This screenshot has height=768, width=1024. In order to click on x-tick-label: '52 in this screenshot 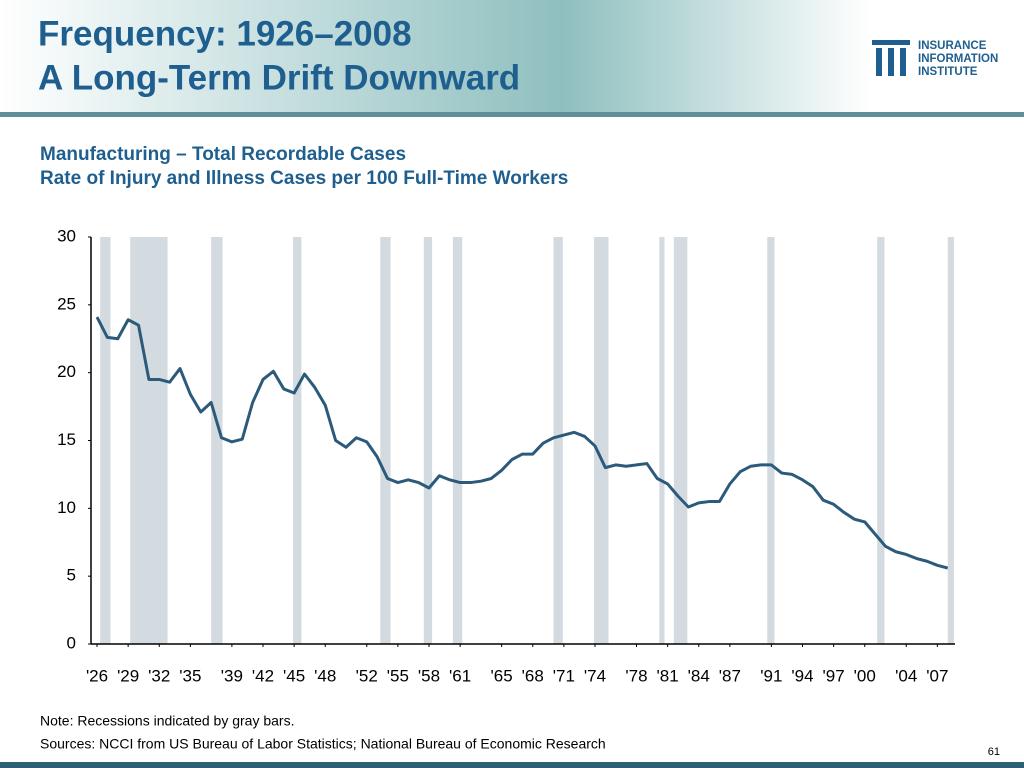, I will do `click(367, 675)`.